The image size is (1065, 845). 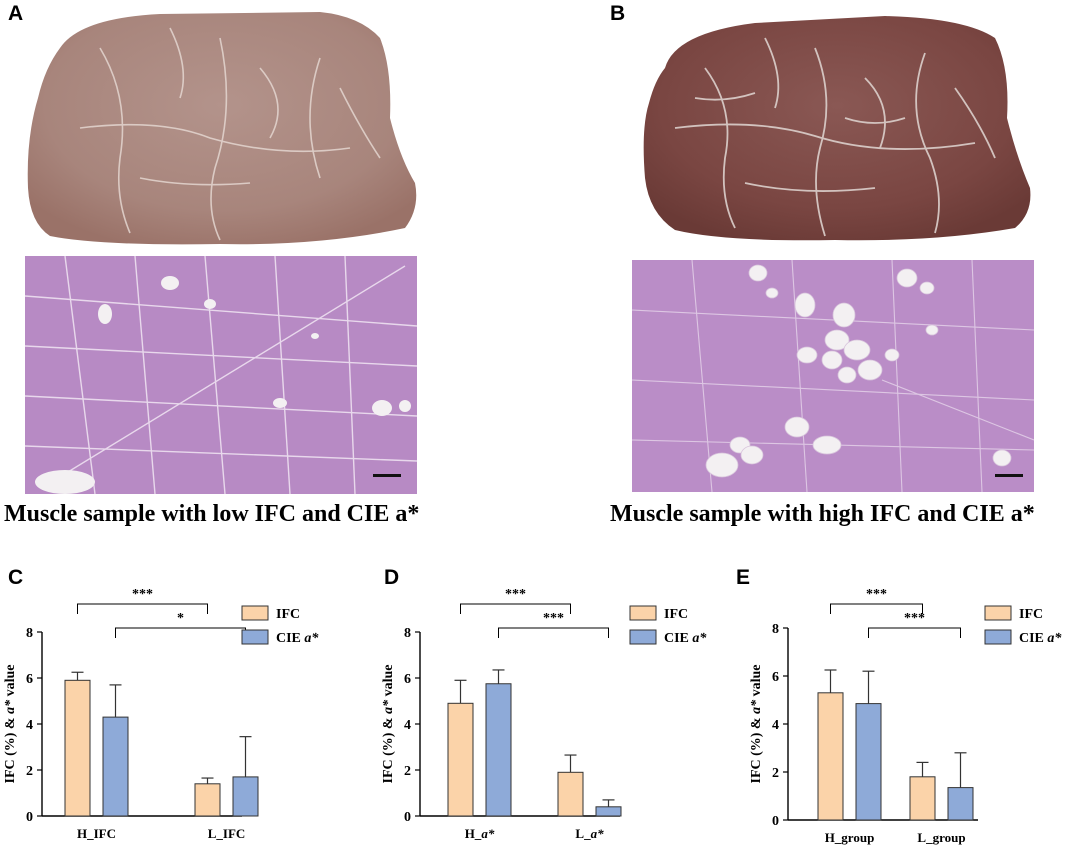 I want to click on x-category-label: H_IFC, so click(x=96, y=833).